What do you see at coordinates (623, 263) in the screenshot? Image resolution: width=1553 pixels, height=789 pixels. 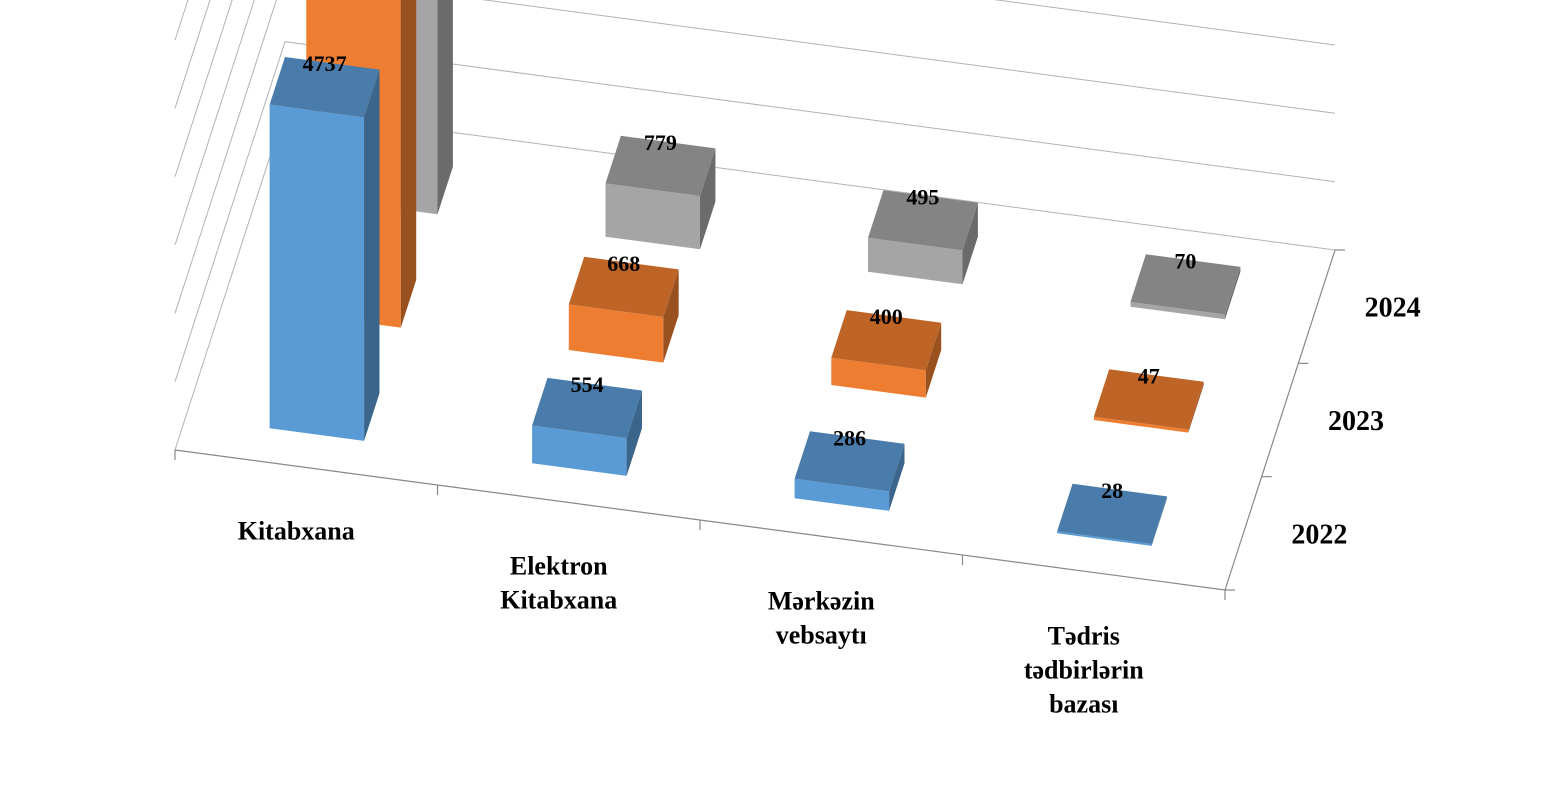 I see `data-label: 668` at bounding box center [623, 263].